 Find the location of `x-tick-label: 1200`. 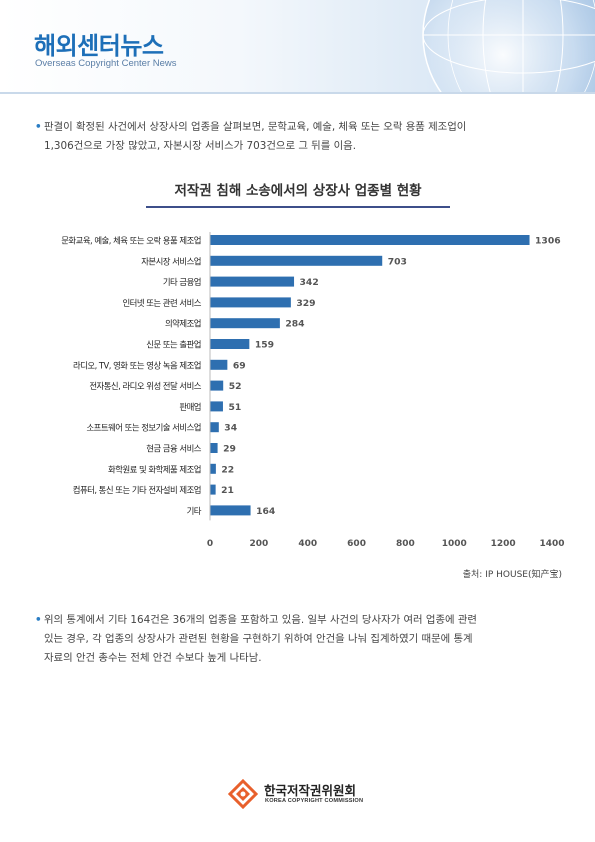

x-tick-label: 1200 is located at coordinates (503, 544).